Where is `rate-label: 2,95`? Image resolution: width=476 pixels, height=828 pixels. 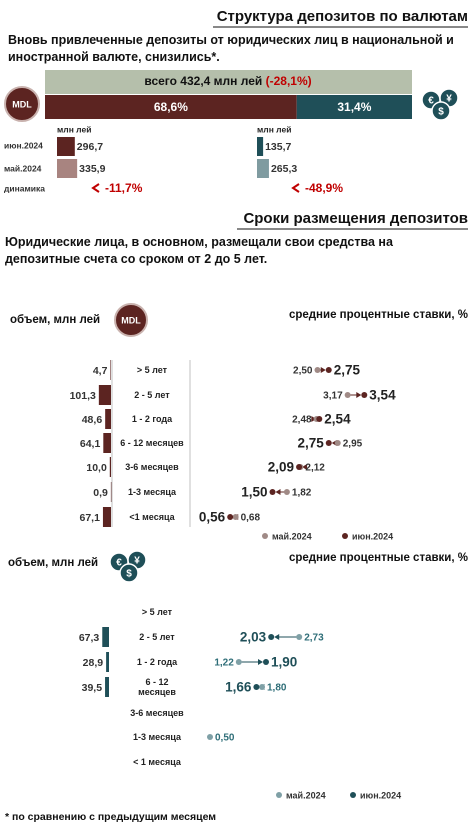
rate-label: 2,95 is located at coordinates (353, 444).